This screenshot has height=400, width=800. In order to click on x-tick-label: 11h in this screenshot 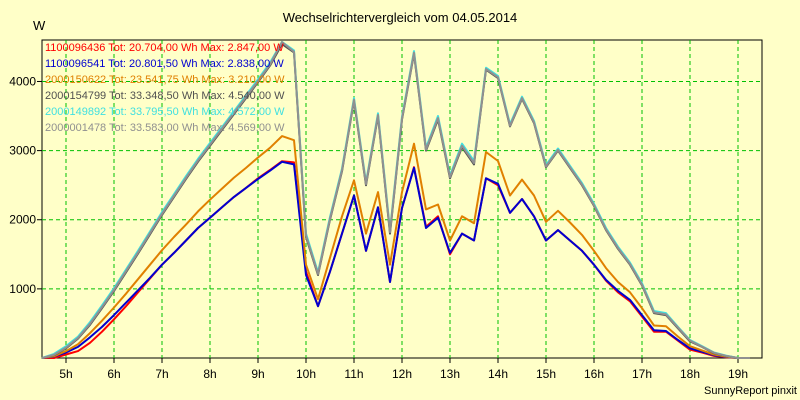, I will do `click(353, 374)`.